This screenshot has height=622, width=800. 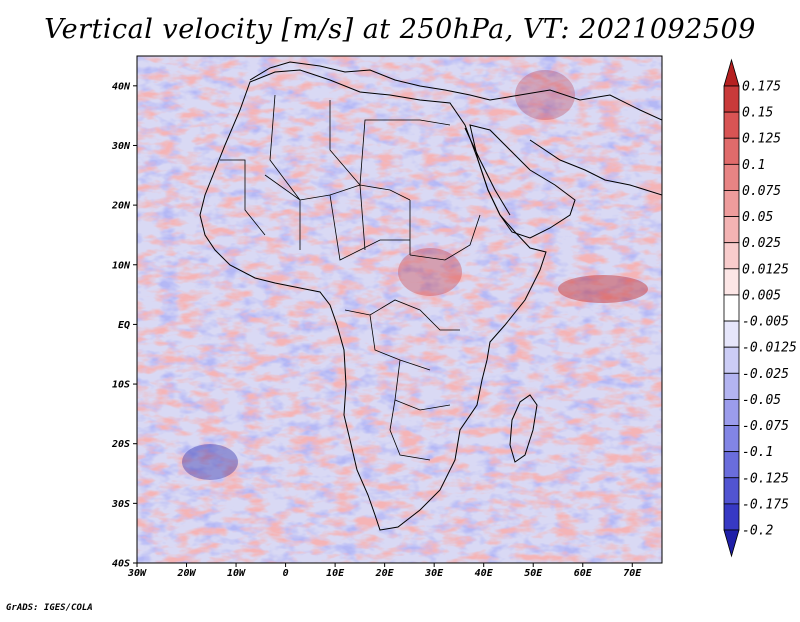 What do you see at coordinates (137, 573) in the screenshot?
I see `lon-tick-label: 30W` at bounding box center [137, 573].